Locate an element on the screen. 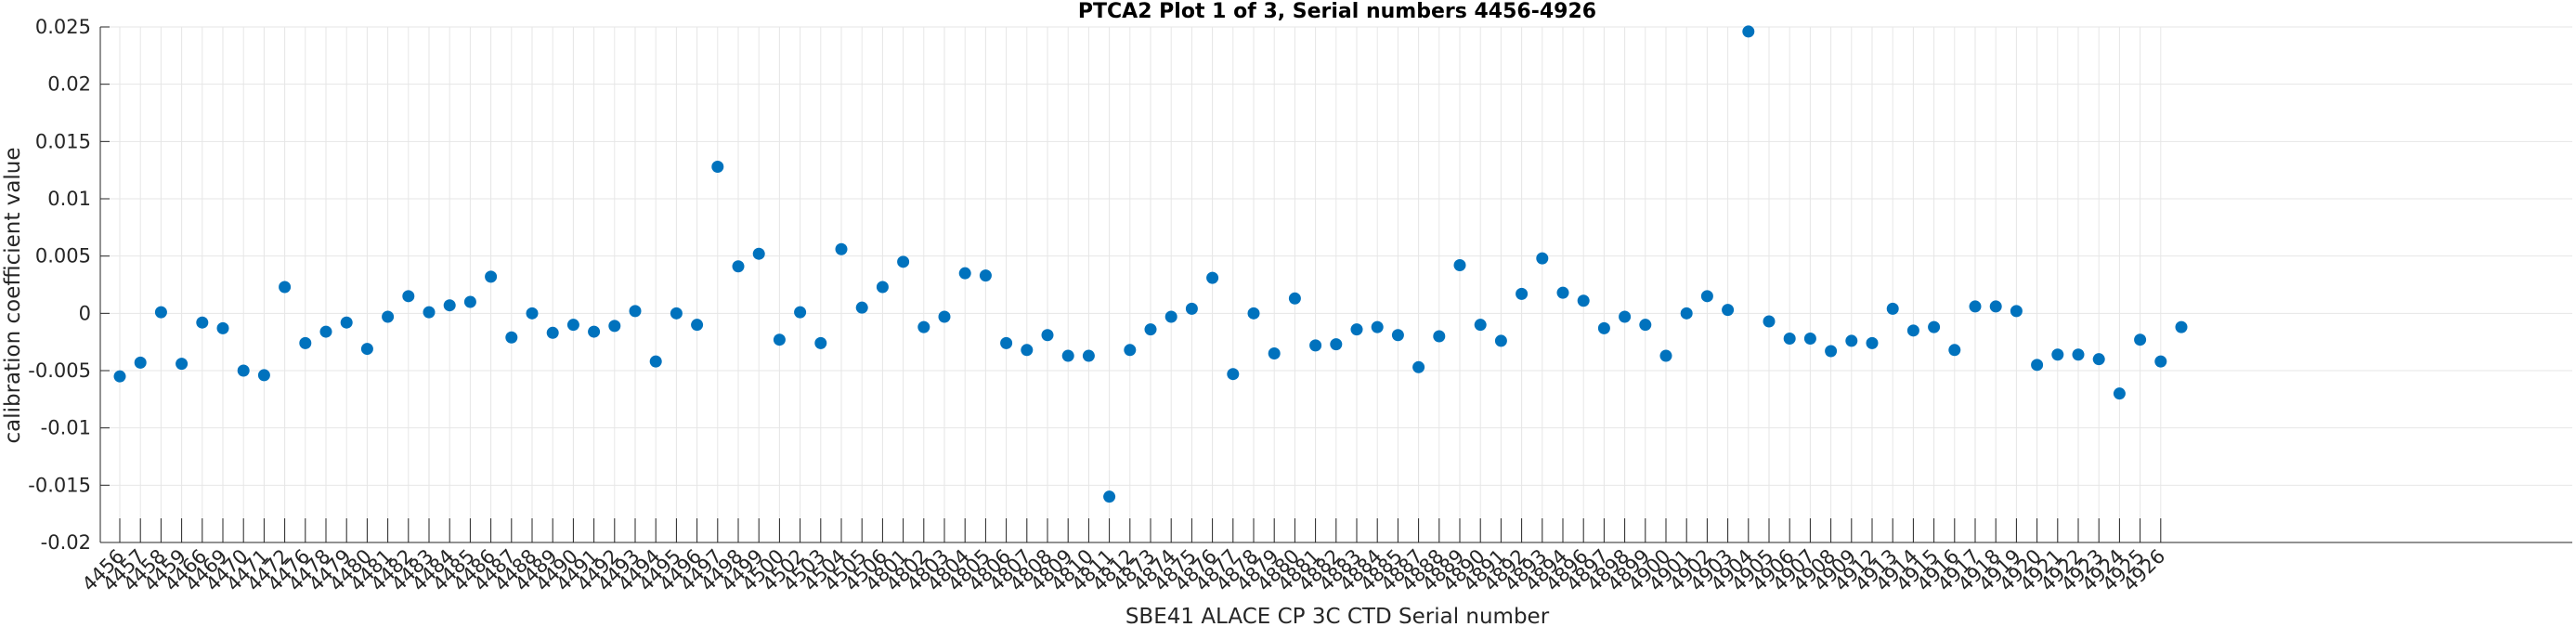 Image resolution: width=2576 pixels, height=627 pixels. y-tick-label: 0.015 is located at coordinates (63, 141).